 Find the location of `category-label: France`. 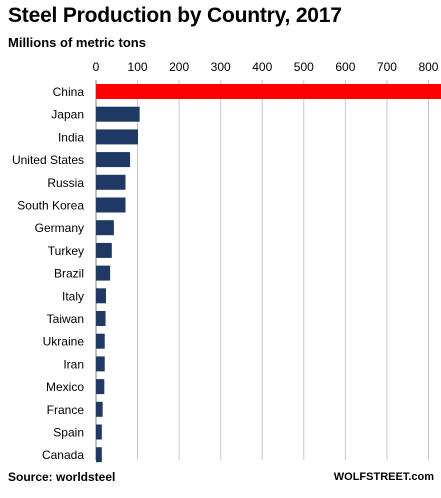

category-label: France is located at coordinates (66, 410).